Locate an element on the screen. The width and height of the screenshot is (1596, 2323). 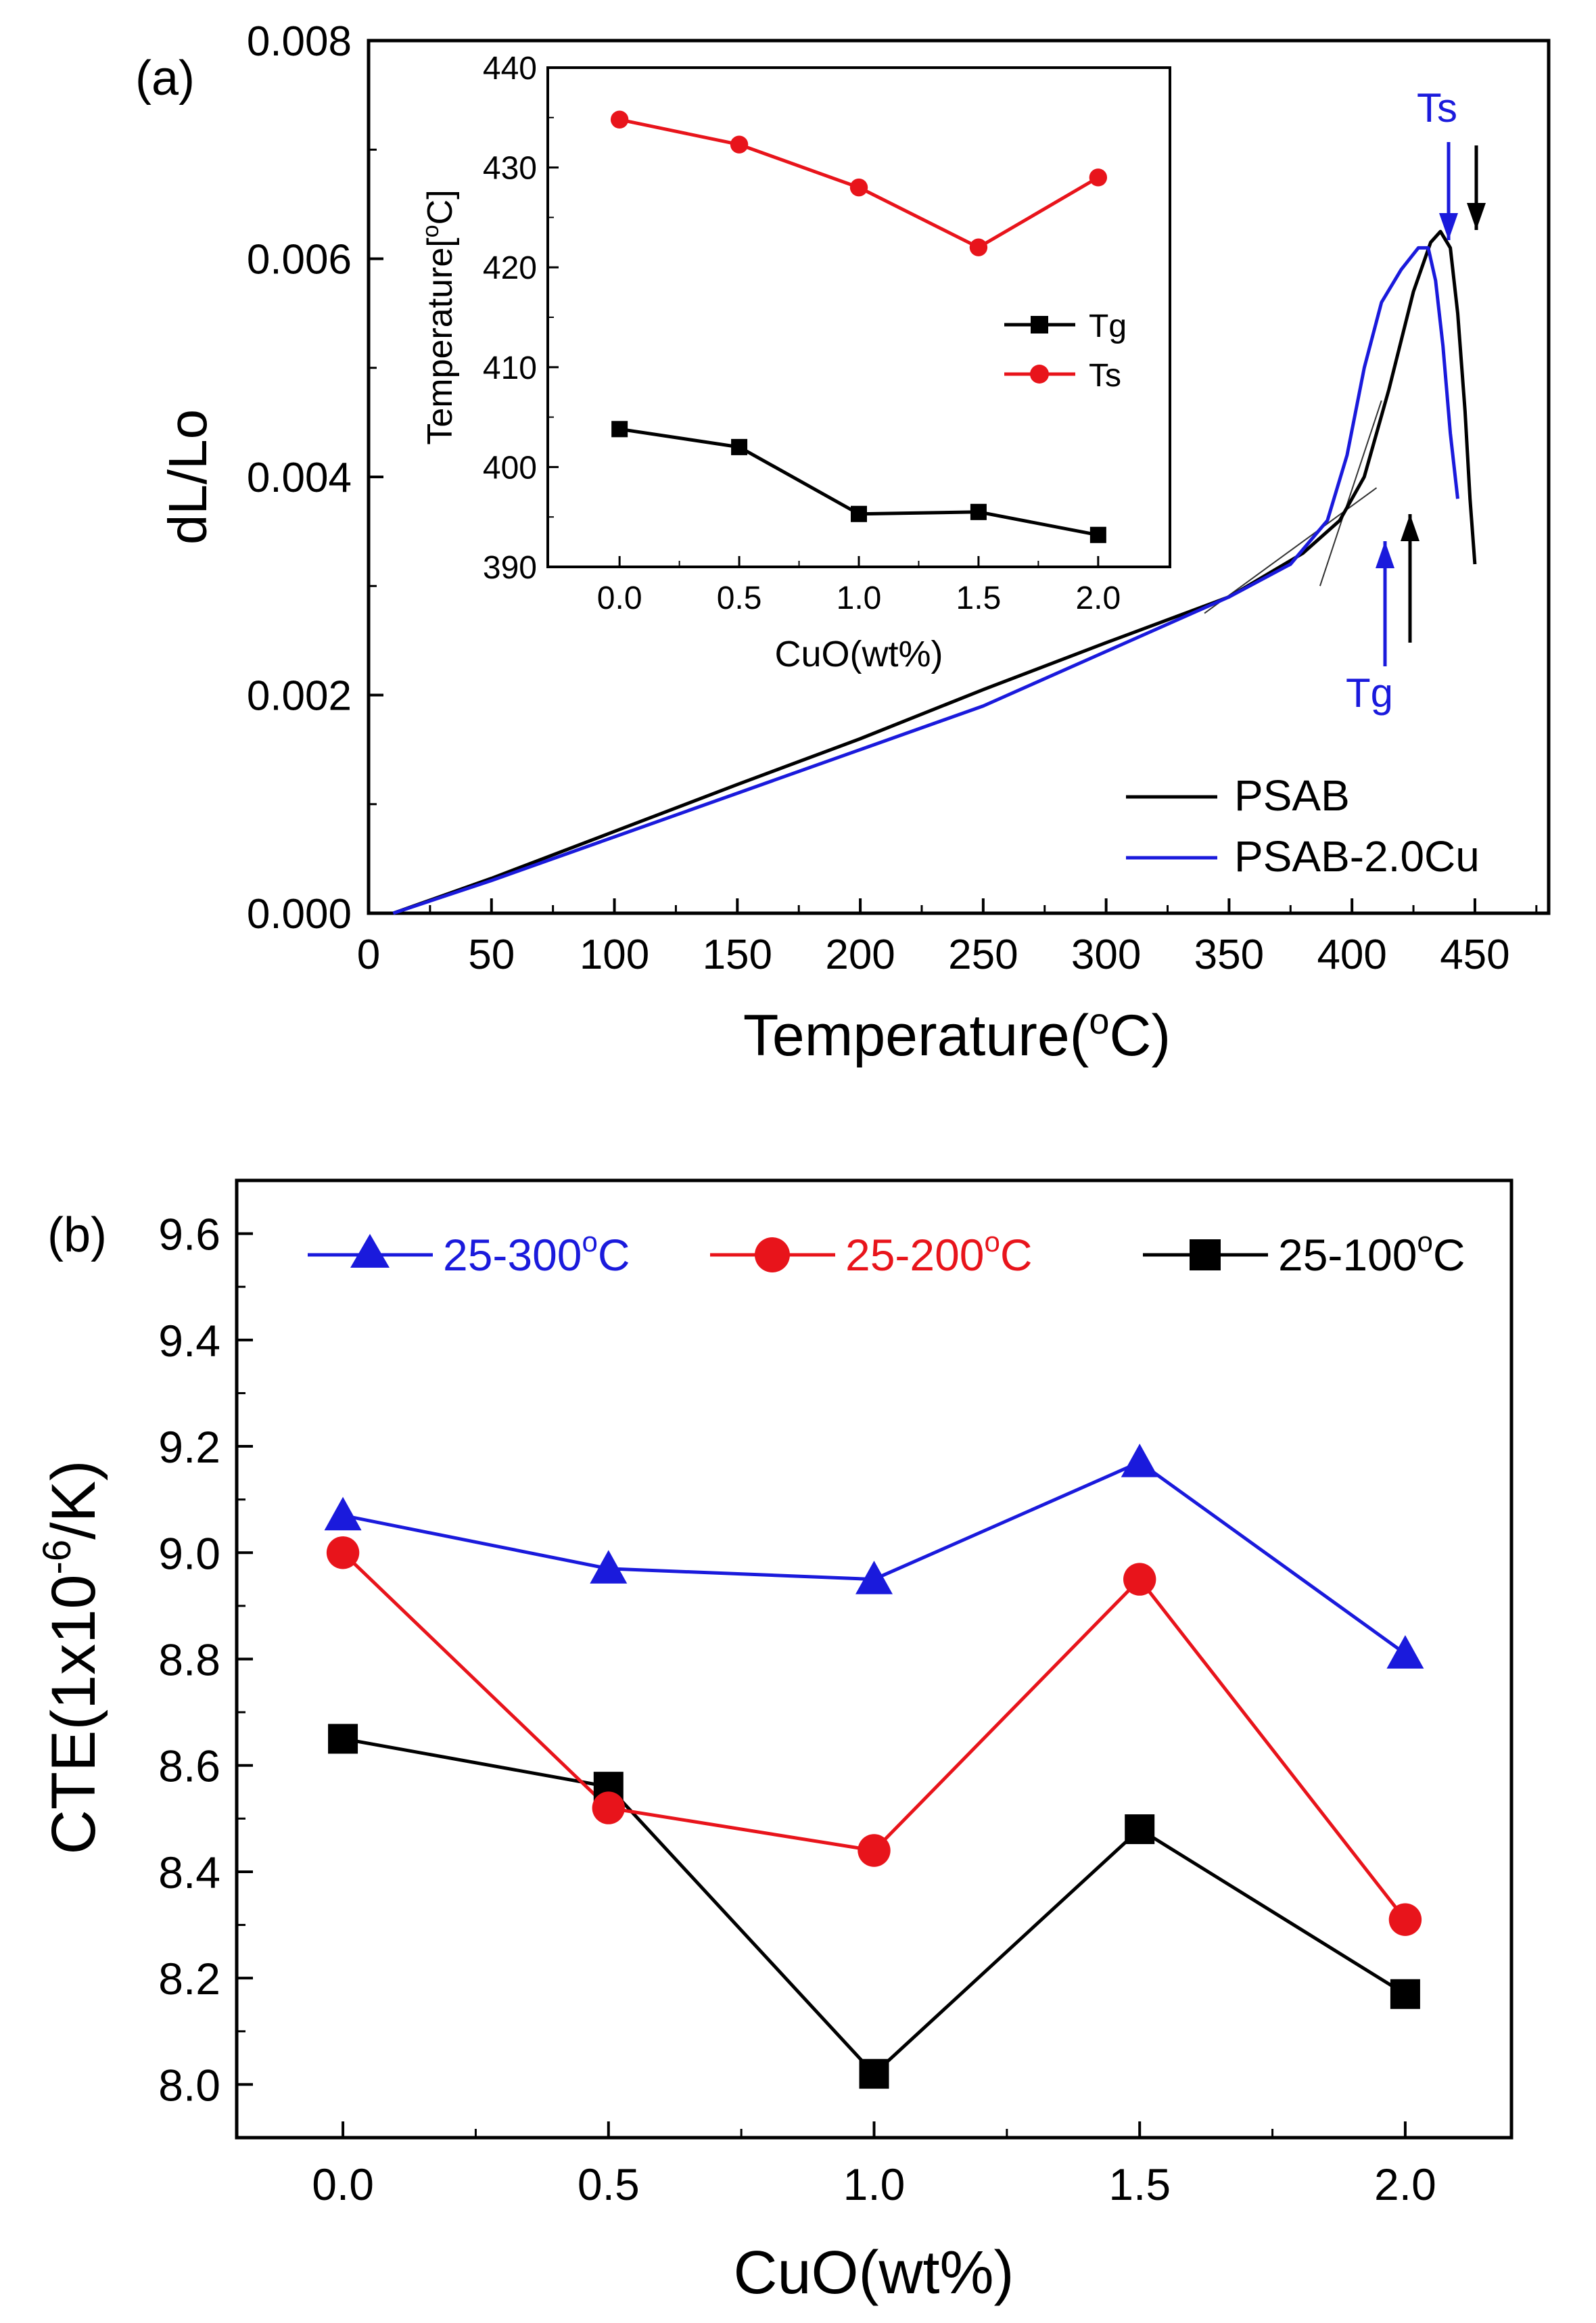
panel-a-arrows is located at coordinates (1431, 404).